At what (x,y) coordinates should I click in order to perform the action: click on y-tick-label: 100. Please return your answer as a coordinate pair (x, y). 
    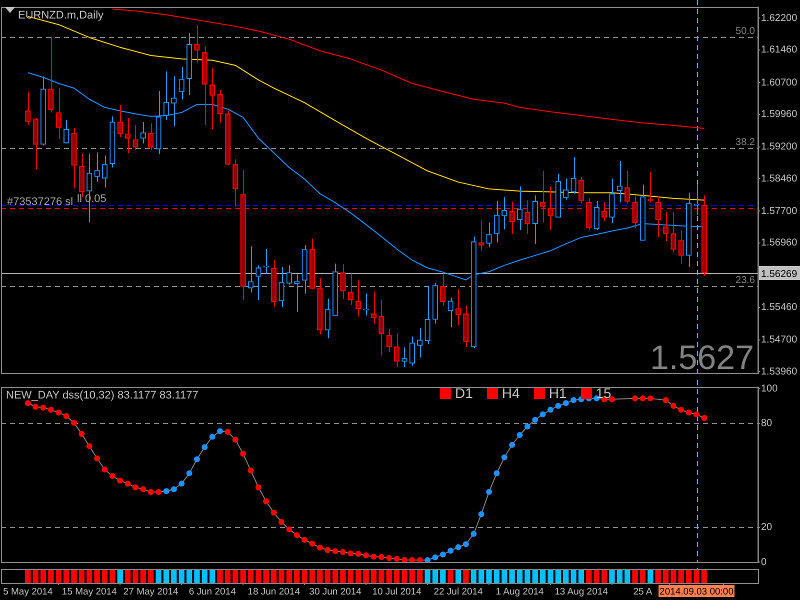
    Looking at the image, I should click on (769, 388).